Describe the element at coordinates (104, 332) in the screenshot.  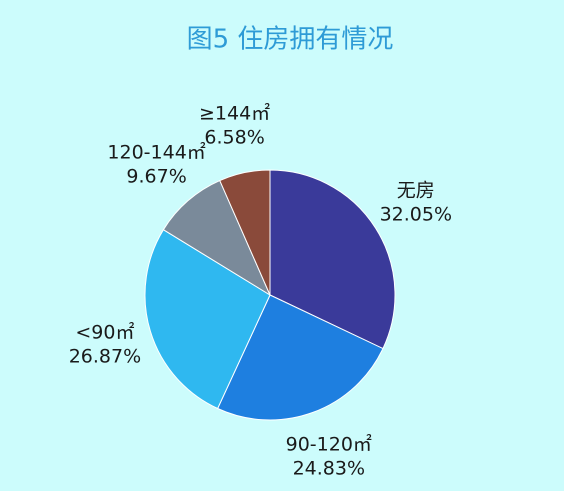
I see `slice-category: <90㎡` at that location.